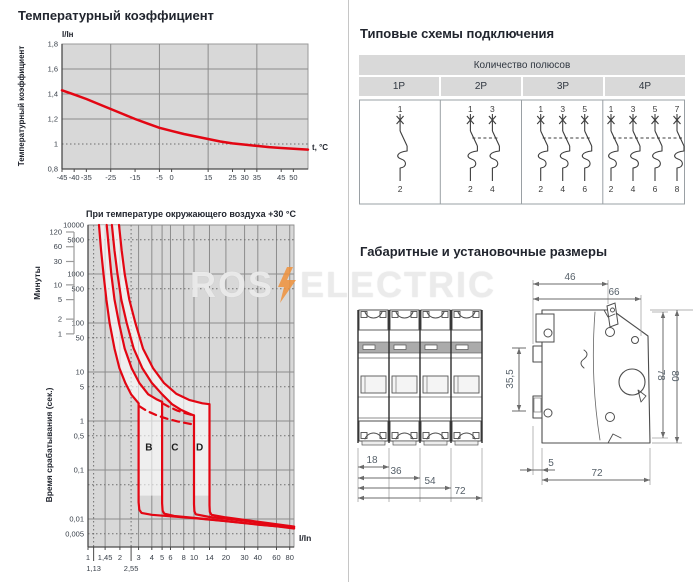  Describe the element at coordinates (372, 460) in the screenshot. I see `svg-text: 18` at that location.